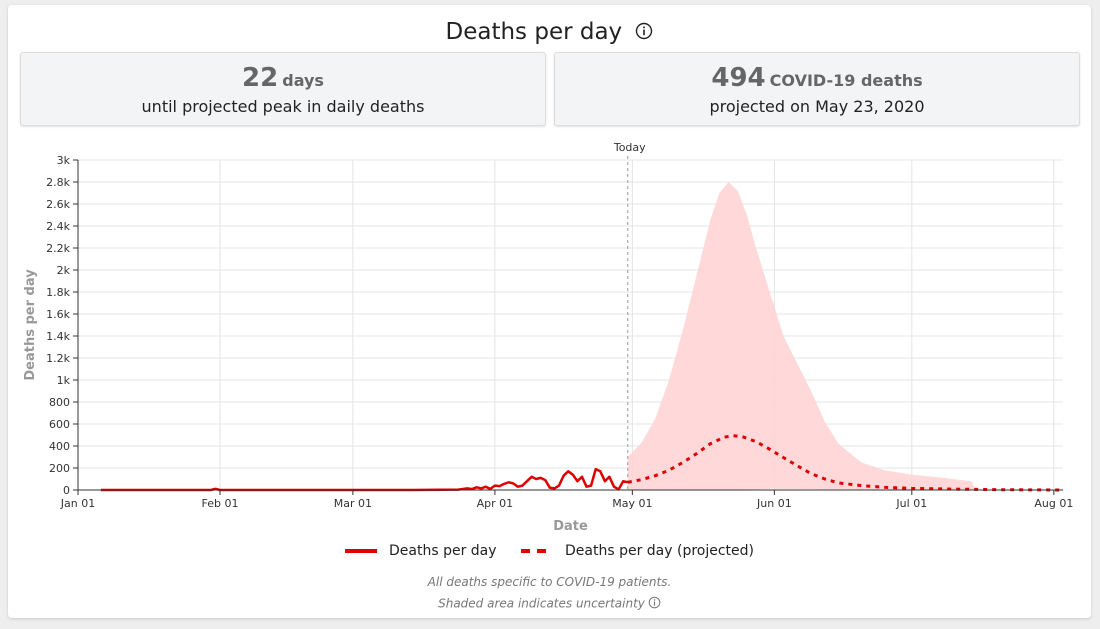 This screenshot has height=629, width=1100. I want to click on y-tick-label: 1.4k, so click(58, 336).